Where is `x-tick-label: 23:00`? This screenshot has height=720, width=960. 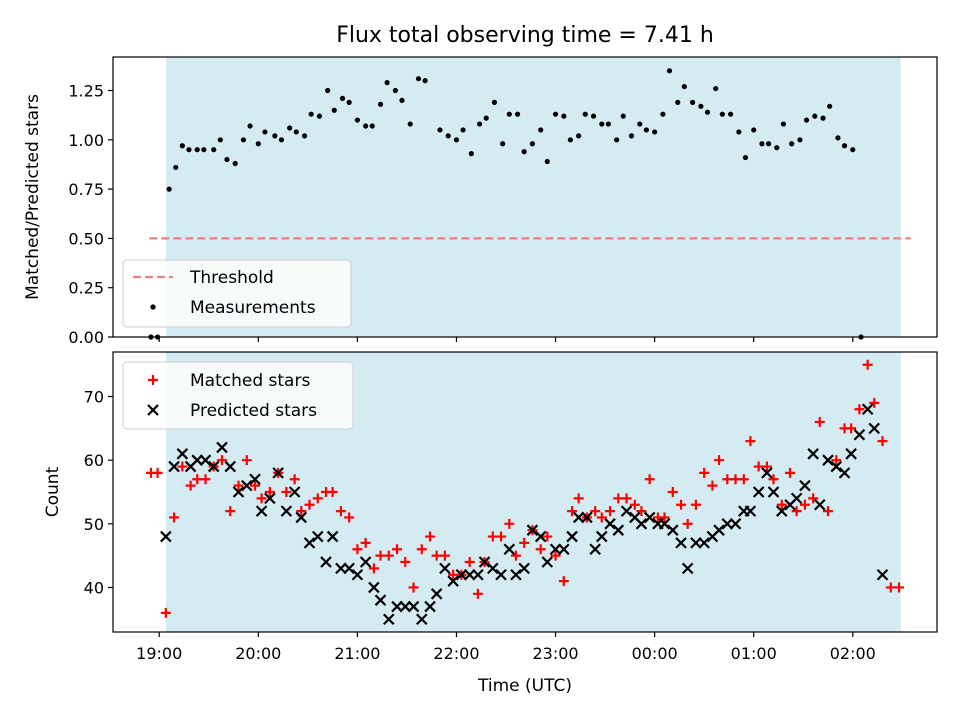 x-tick-label: 23:00 is located at coordinates (555, 653).